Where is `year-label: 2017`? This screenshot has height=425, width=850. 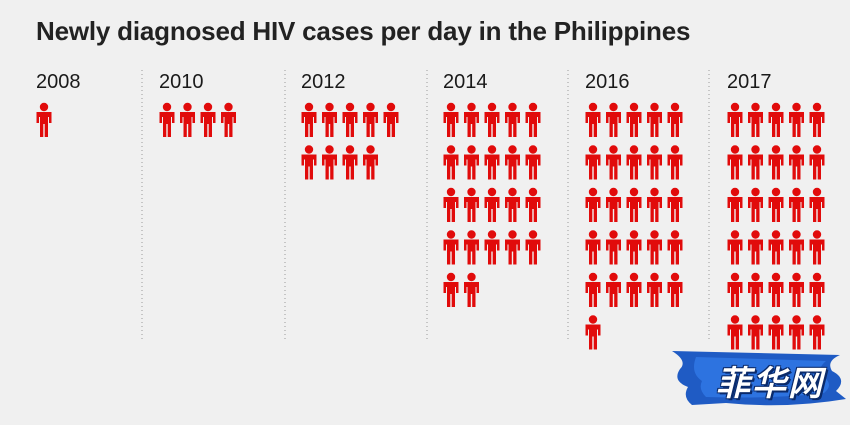
year-label: 2017 is located at coordinates (749, 82).